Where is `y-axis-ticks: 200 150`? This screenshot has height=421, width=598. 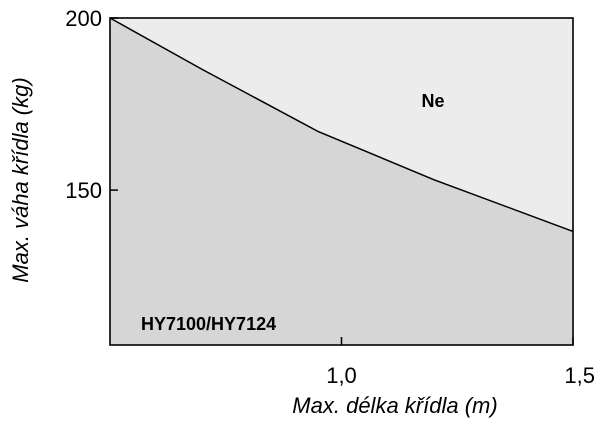 y-axis-ticks: 200 150 is located at coordinates (91, 104).